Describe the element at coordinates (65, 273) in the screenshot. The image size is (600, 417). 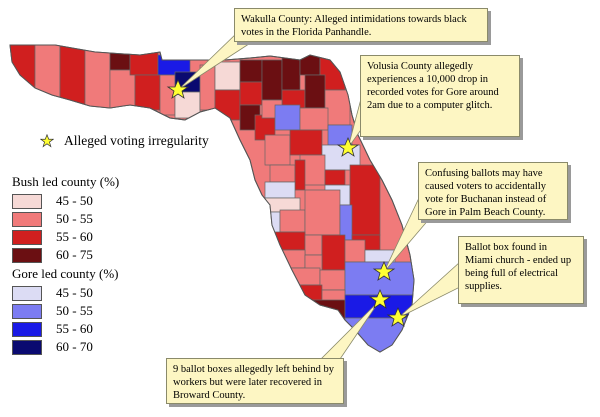
I see `legend-gore-title: Gore led county (%)` at that location.